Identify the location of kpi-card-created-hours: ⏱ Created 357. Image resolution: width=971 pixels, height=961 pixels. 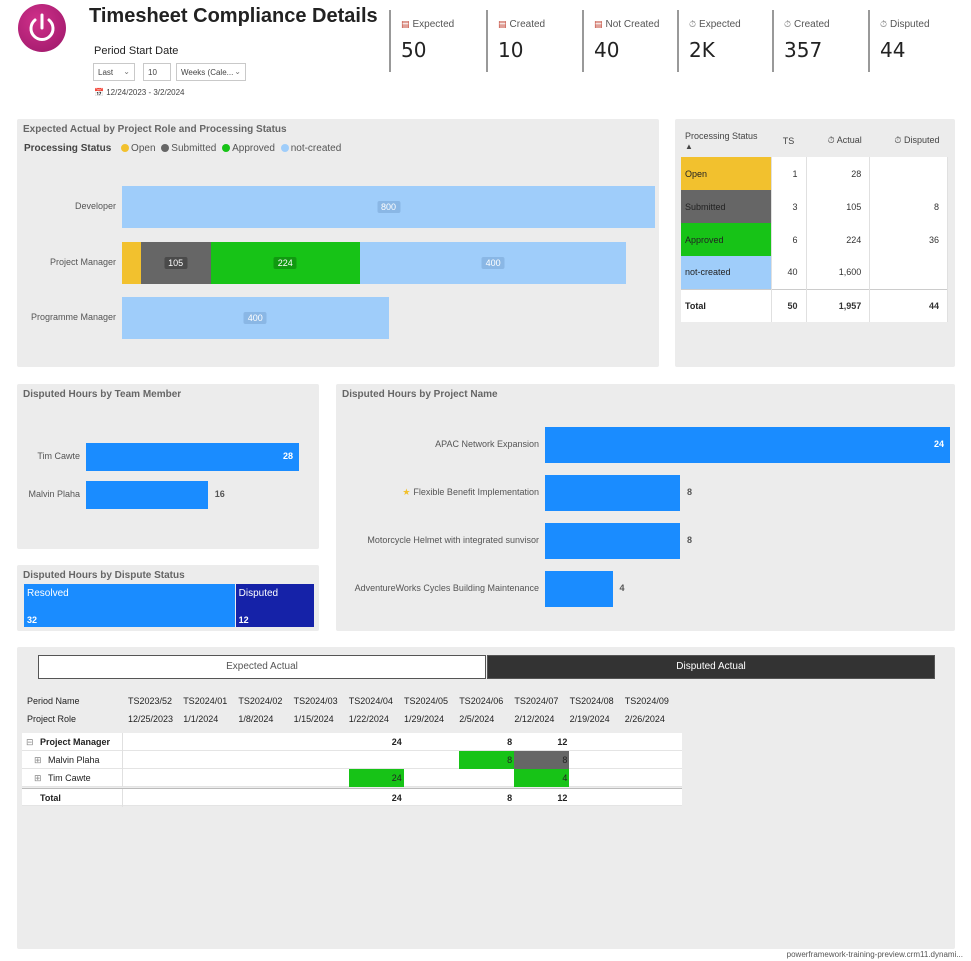
(820, 41).